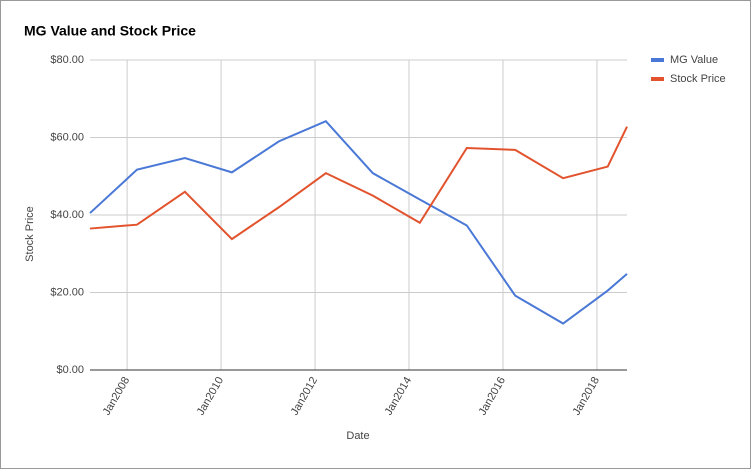 The image size is (752, 470). Describe the element at coordinates (67, 215) in the screenshot. I see `y-tick-label: $40.00` at that location.